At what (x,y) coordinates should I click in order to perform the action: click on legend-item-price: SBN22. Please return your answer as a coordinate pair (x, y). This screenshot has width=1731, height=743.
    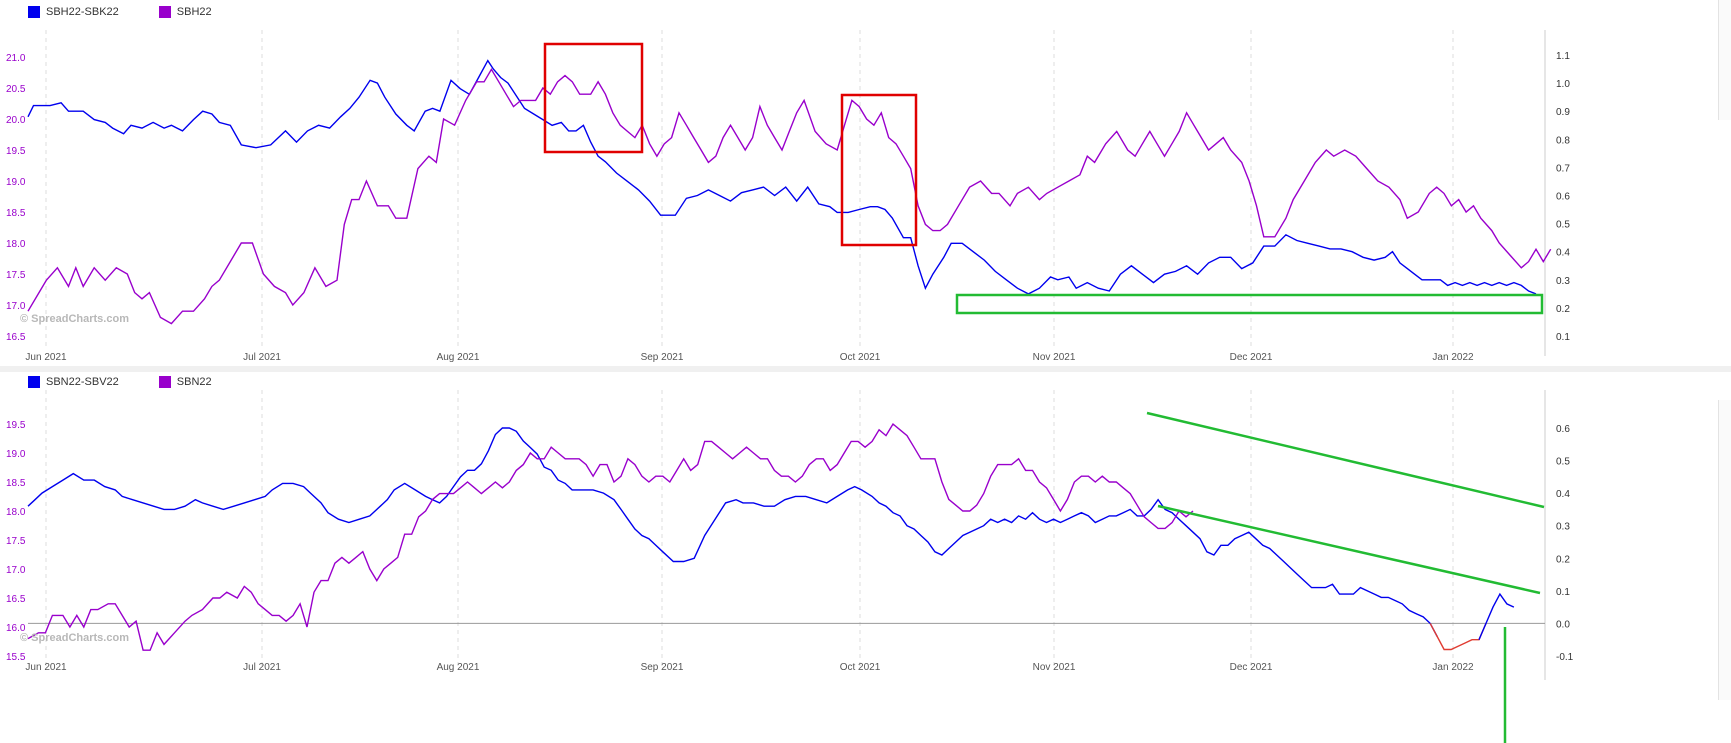
    Looking at the image, I should click on (185, 382).